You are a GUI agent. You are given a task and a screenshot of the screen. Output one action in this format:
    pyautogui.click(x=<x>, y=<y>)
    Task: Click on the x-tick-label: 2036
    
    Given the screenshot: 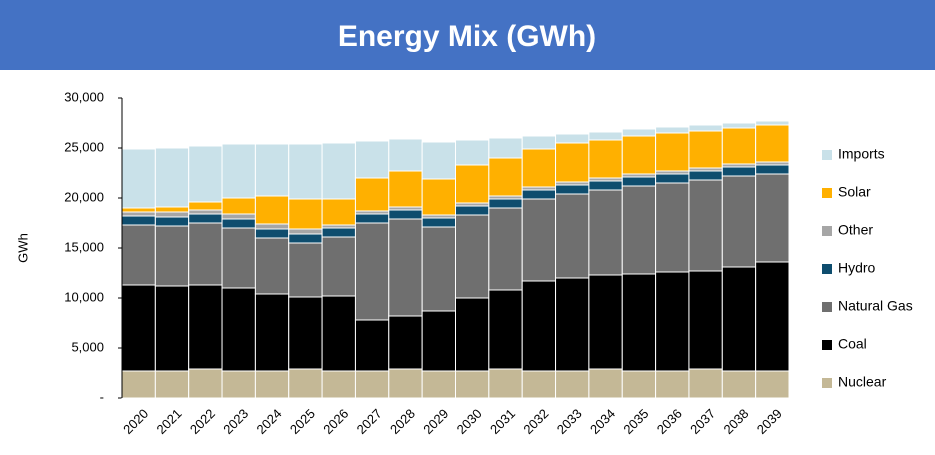 What is the action you would take?
    pyautogui.click(x=669, y=421)
    